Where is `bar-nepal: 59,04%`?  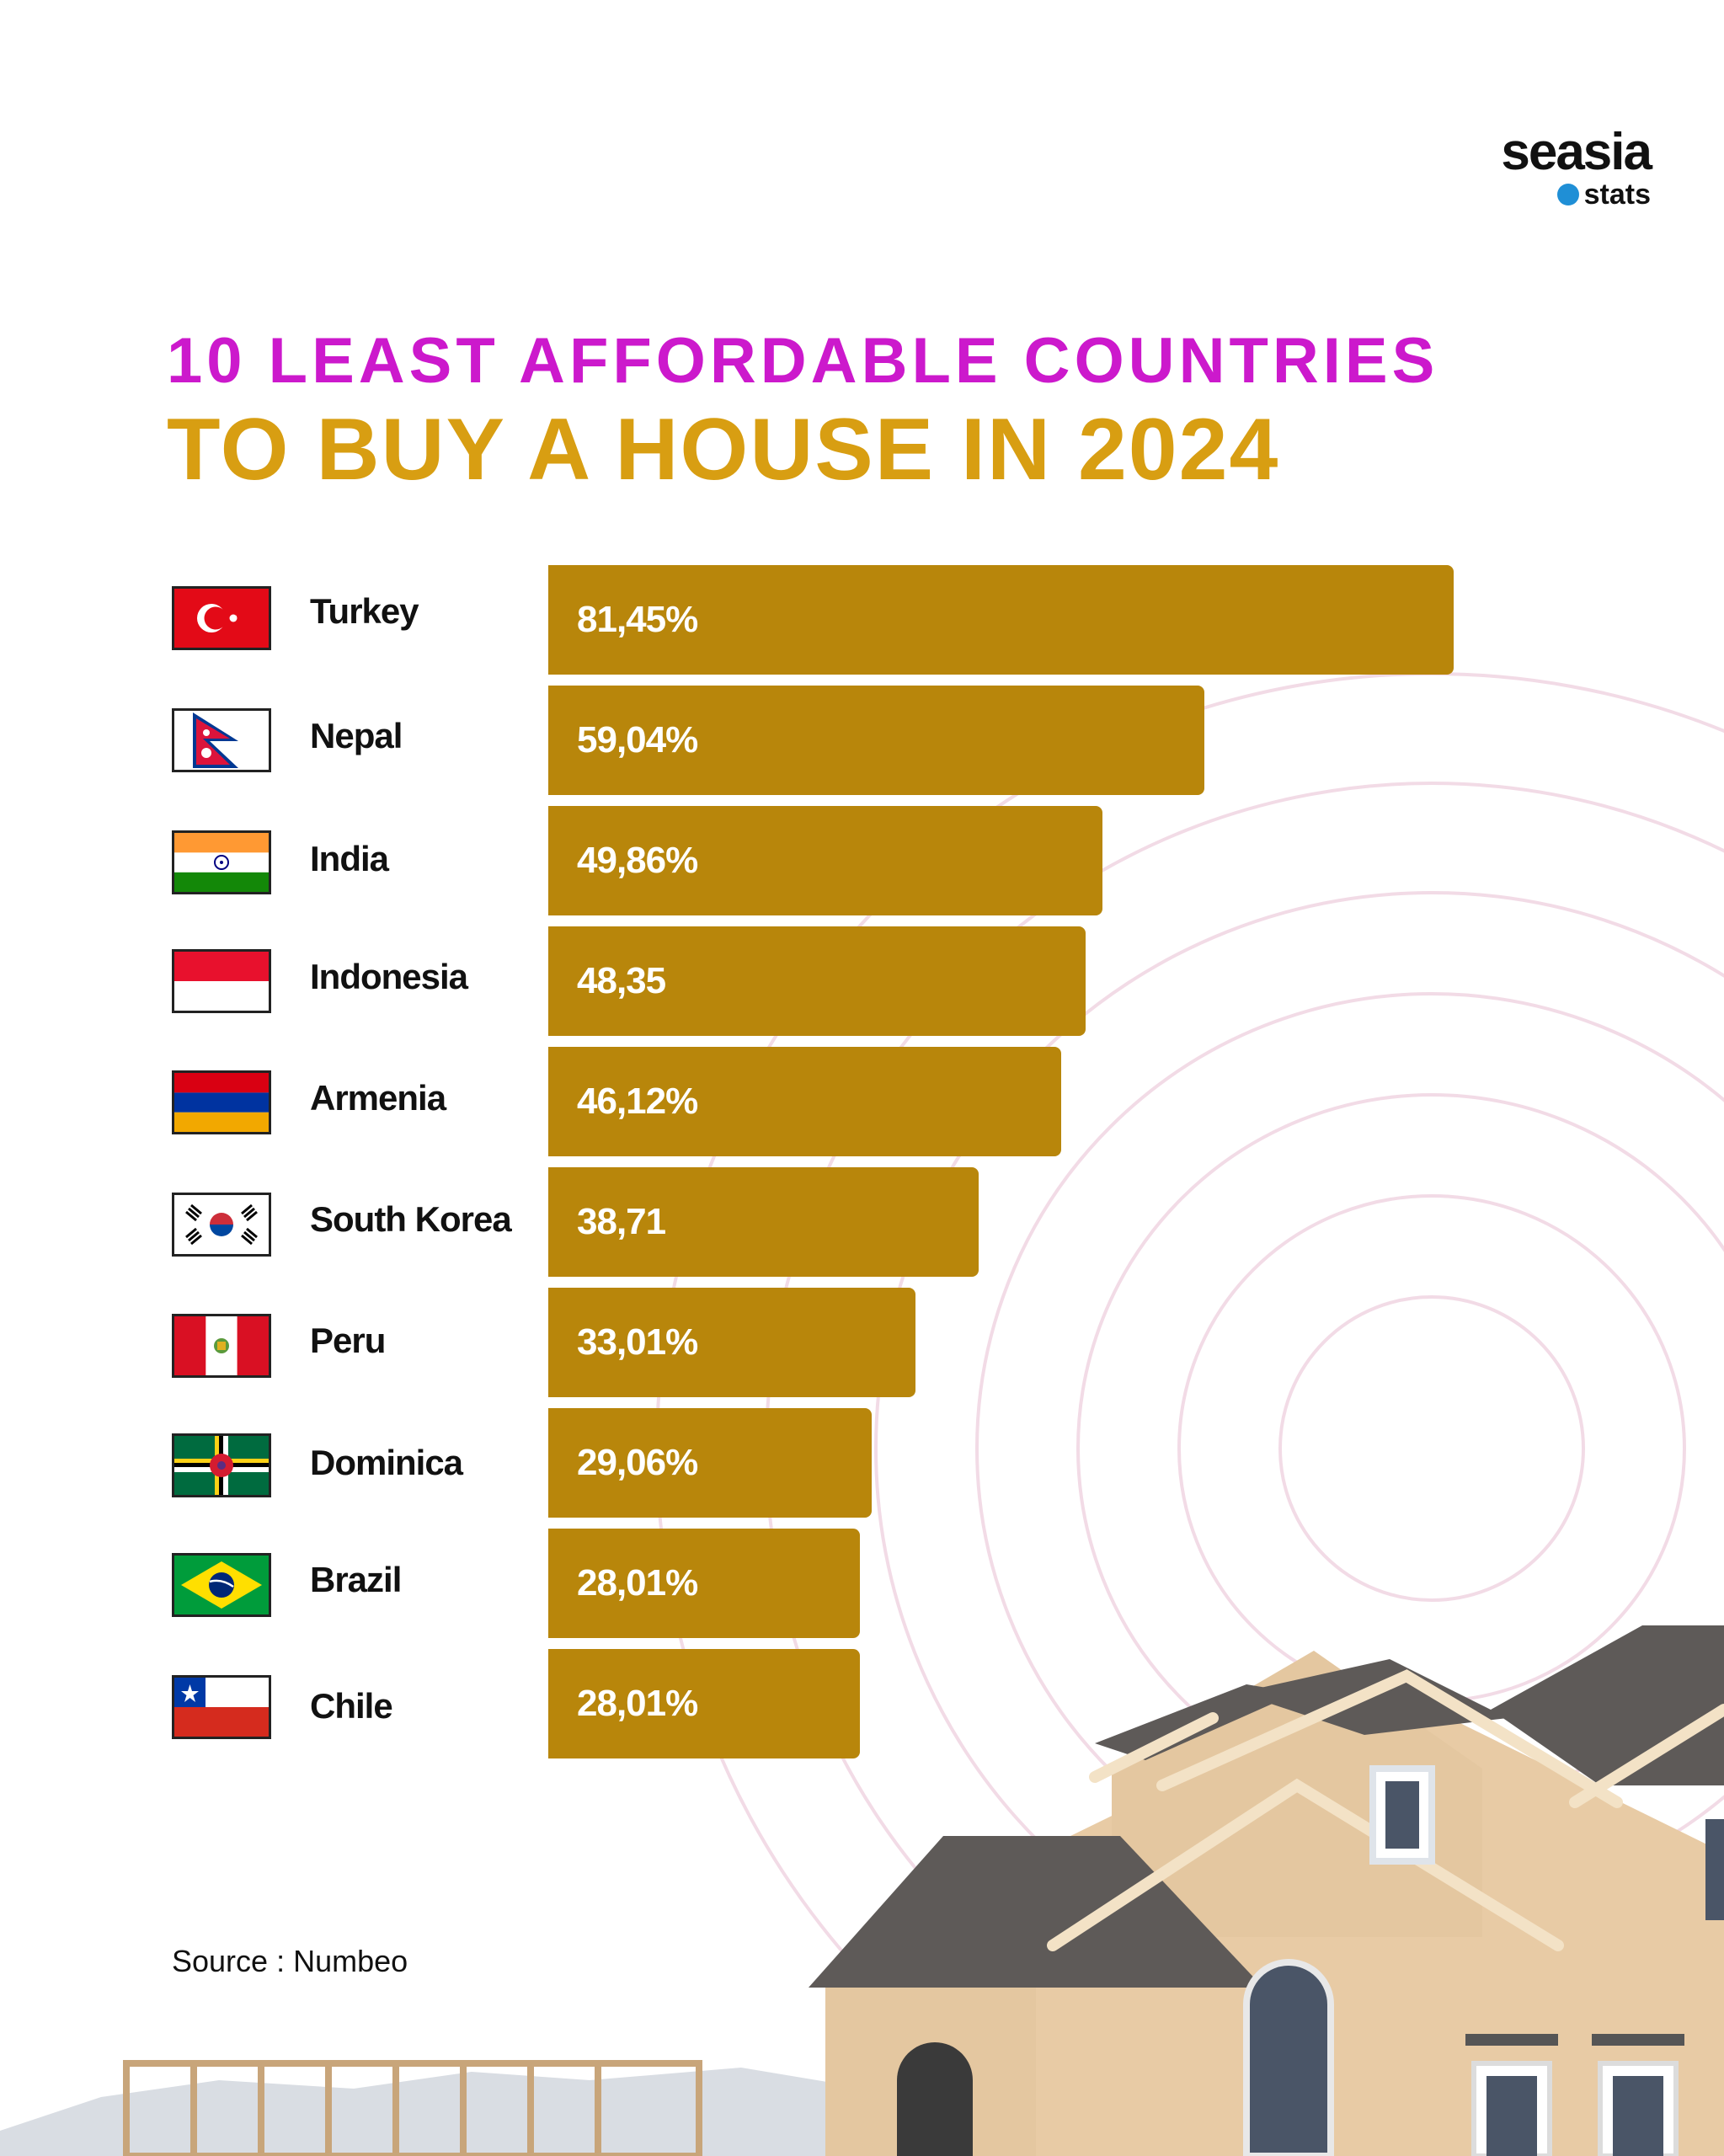
bar-nepal: 59,04% is located at coordinates (876, 740).